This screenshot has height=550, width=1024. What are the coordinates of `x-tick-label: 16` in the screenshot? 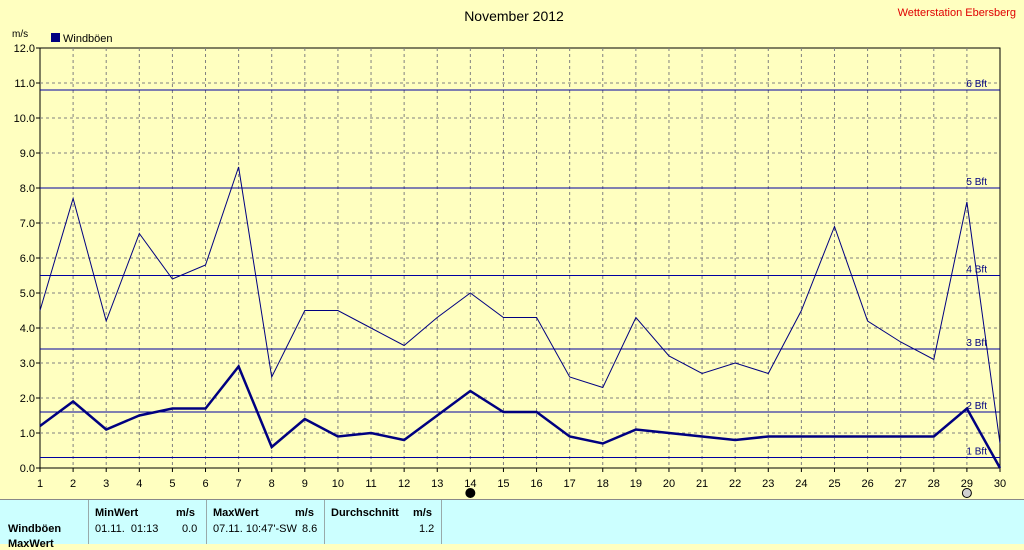 It's located at (536, 484).